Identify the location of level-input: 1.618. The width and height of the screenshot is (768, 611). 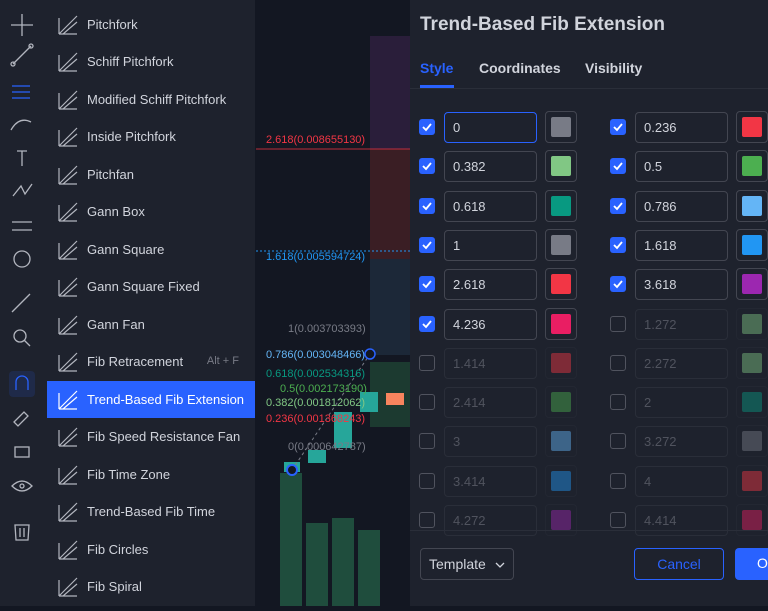
(681, 245).